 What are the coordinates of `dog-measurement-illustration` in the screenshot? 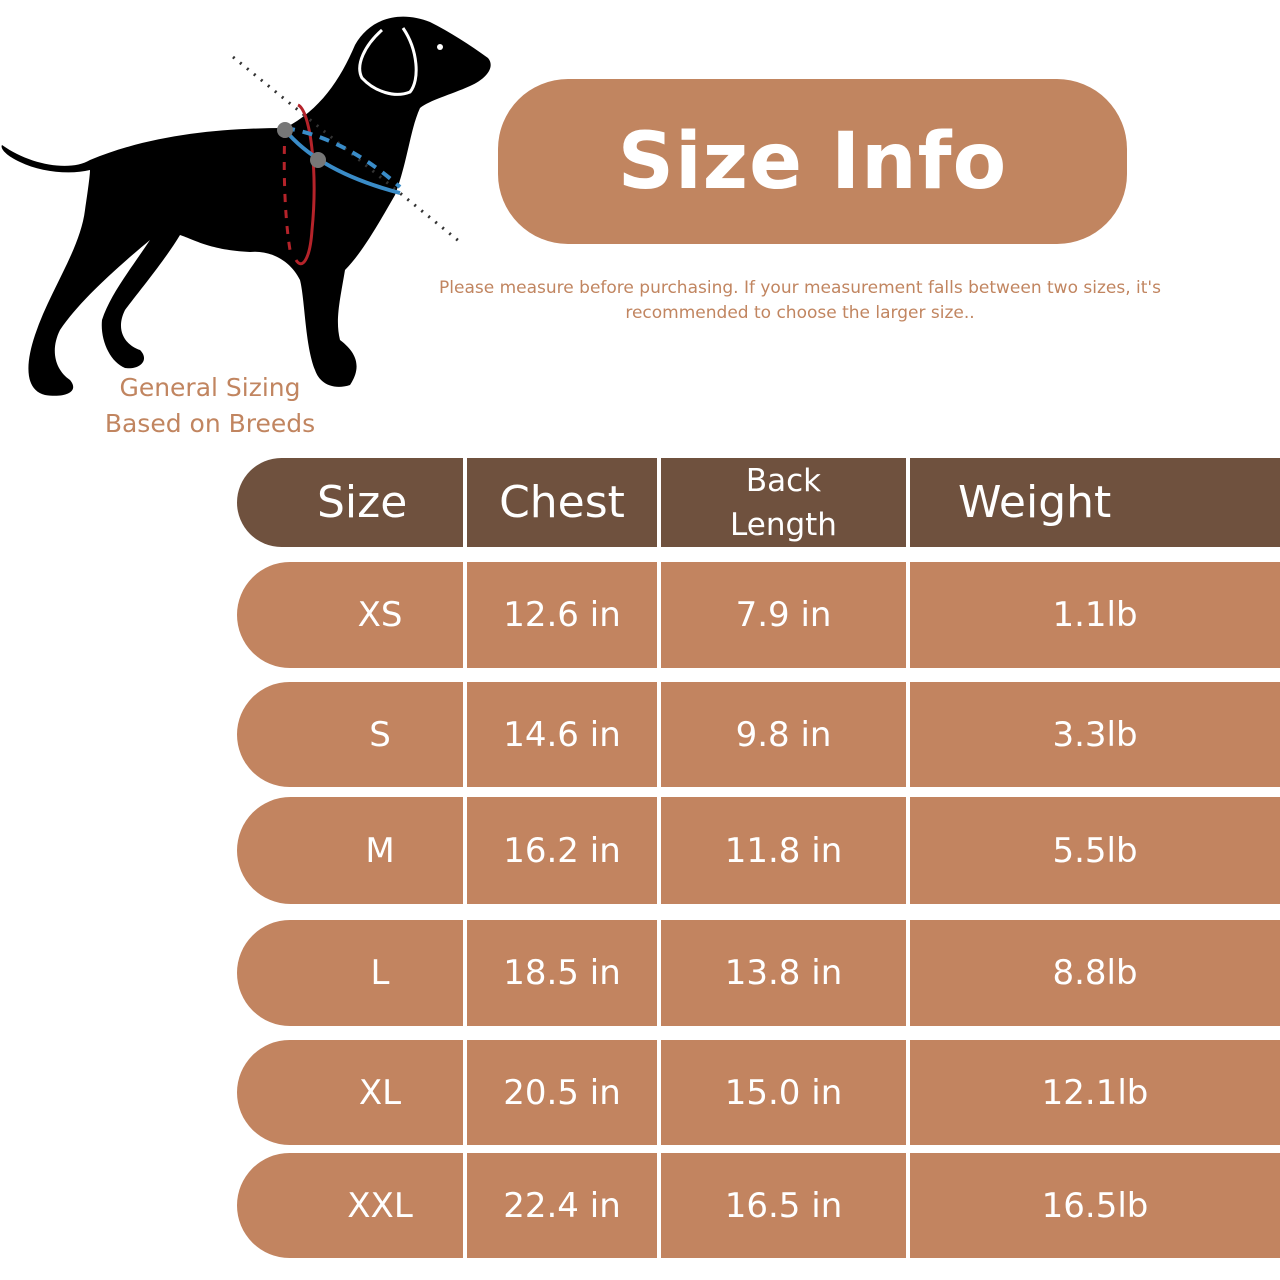 It's located at (246, 206).